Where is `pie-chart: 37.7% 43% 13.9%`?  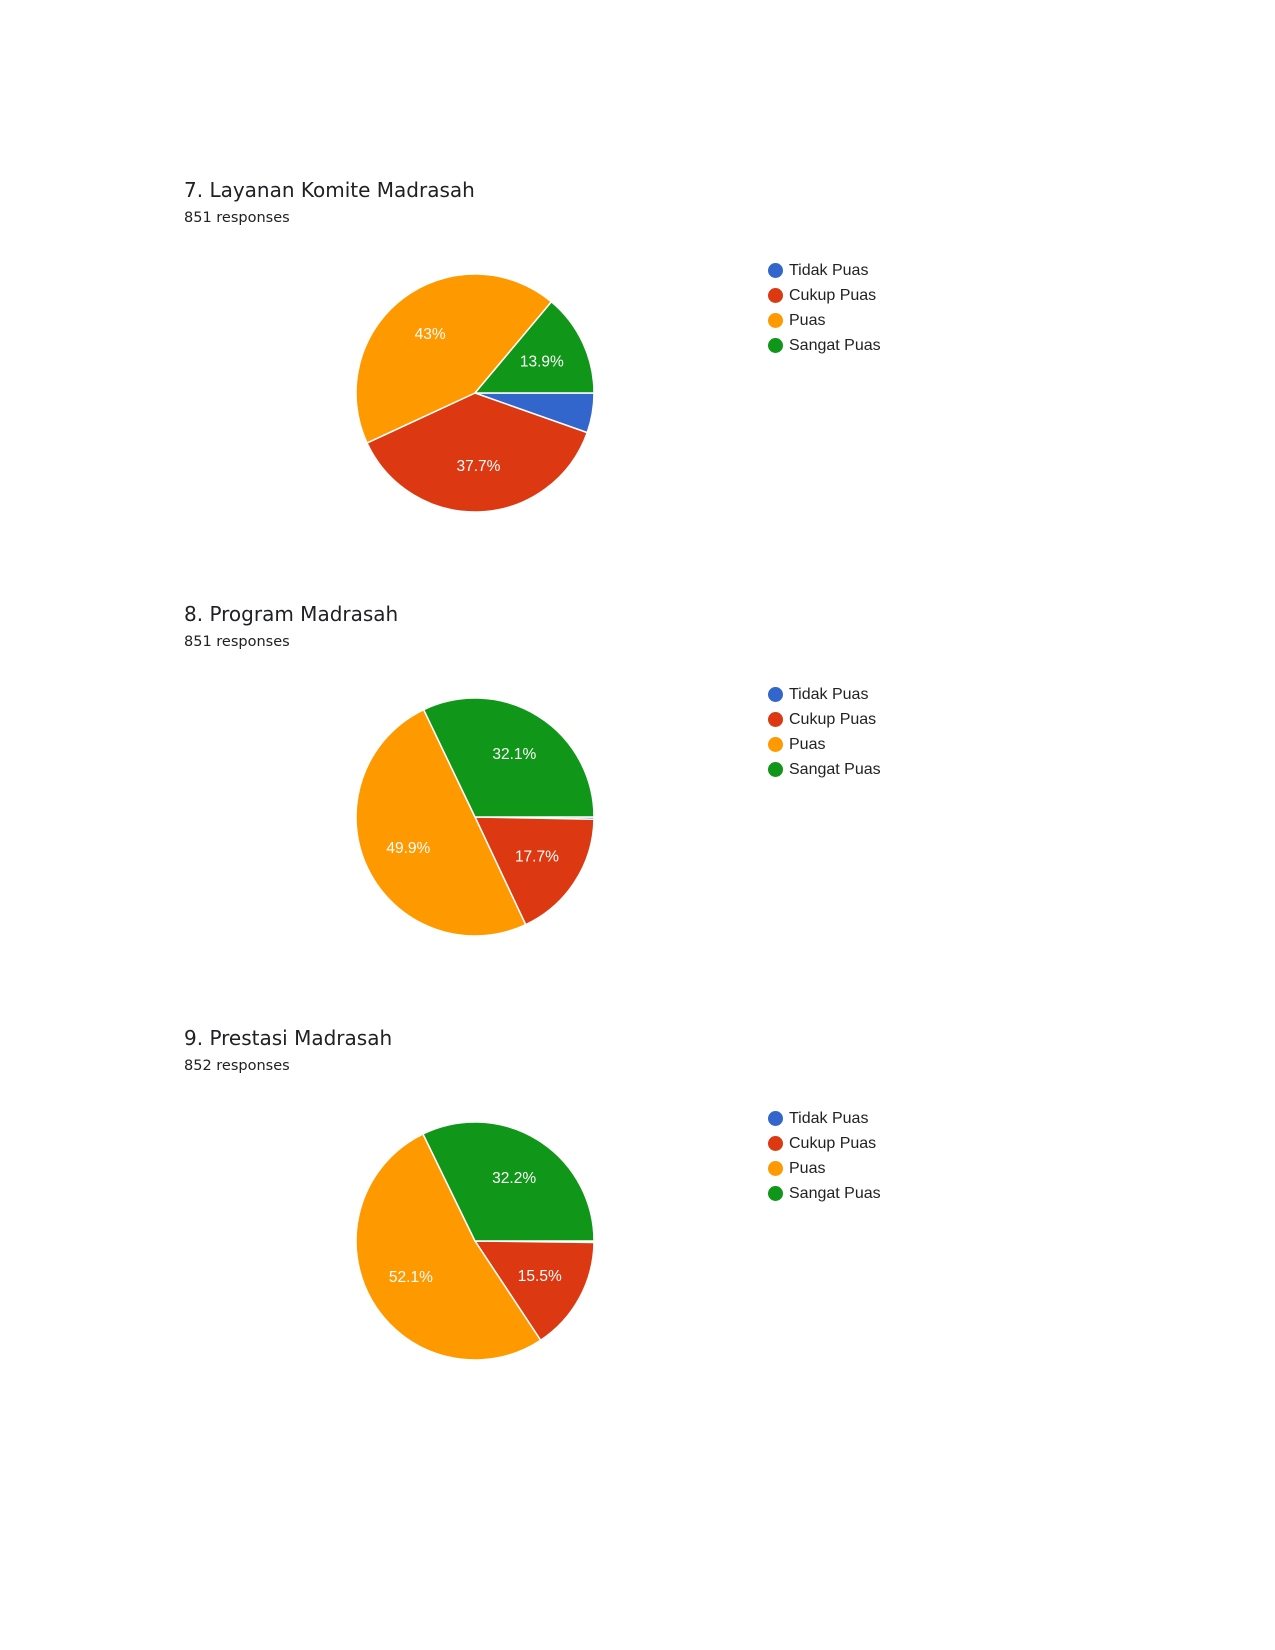 pie-chart: 37.7% 43% 13.9% is located at coordinates (475, 393).